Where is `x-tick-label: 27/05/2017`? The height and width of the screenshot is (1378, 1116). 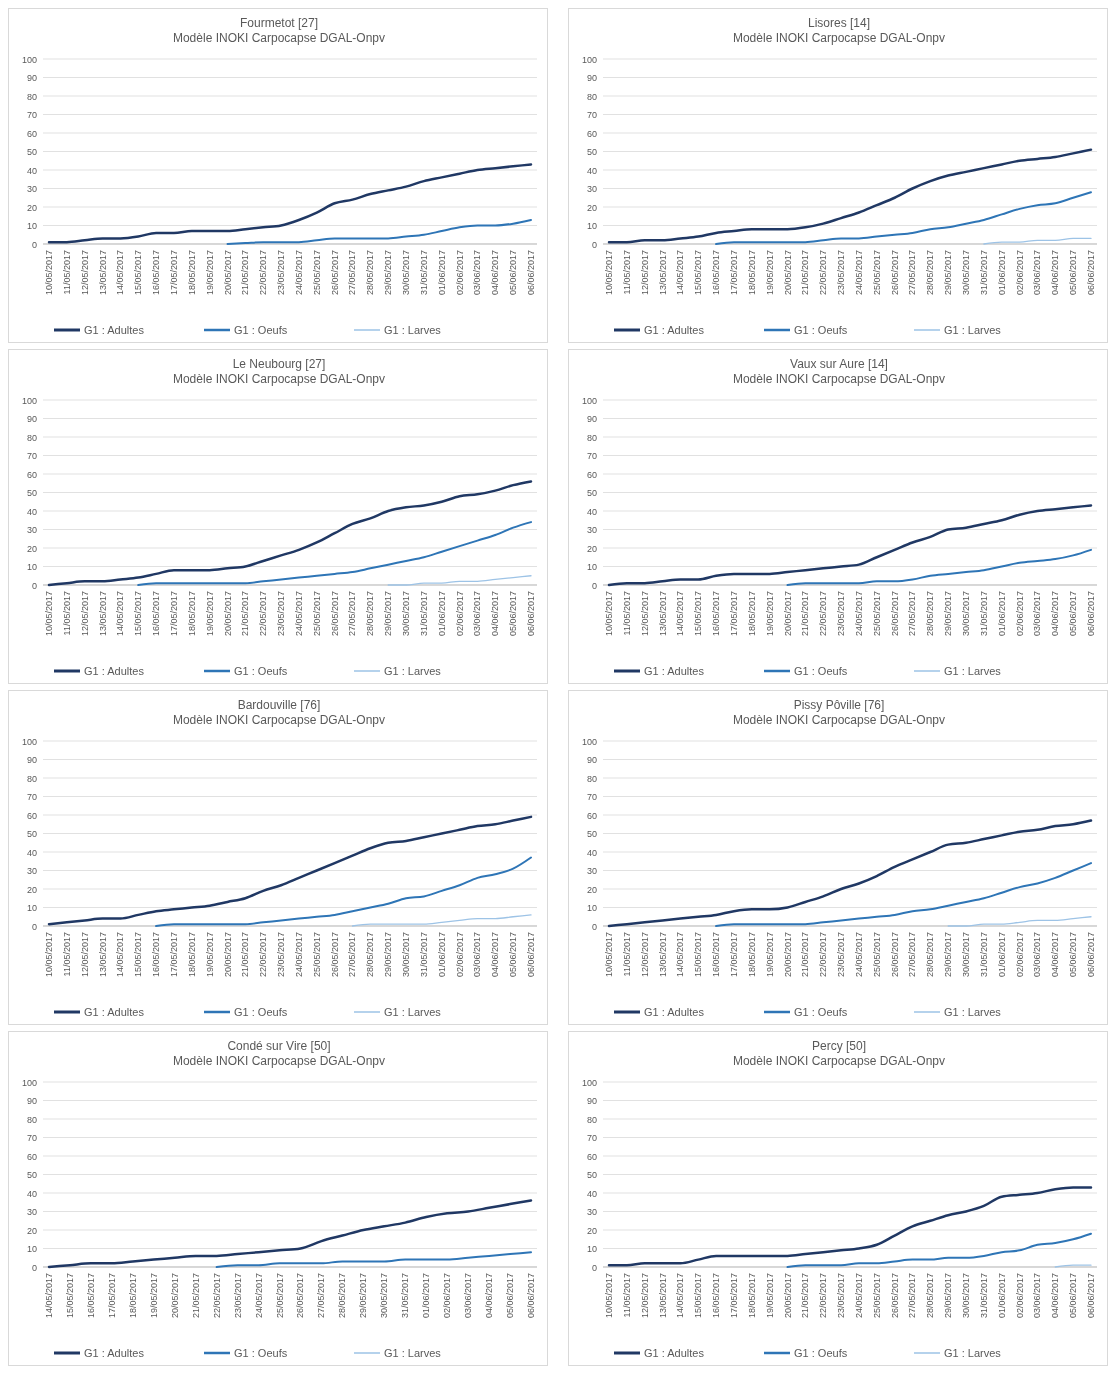 x-tick-label: 27/05/2017 is located at coordinates (352, 273).